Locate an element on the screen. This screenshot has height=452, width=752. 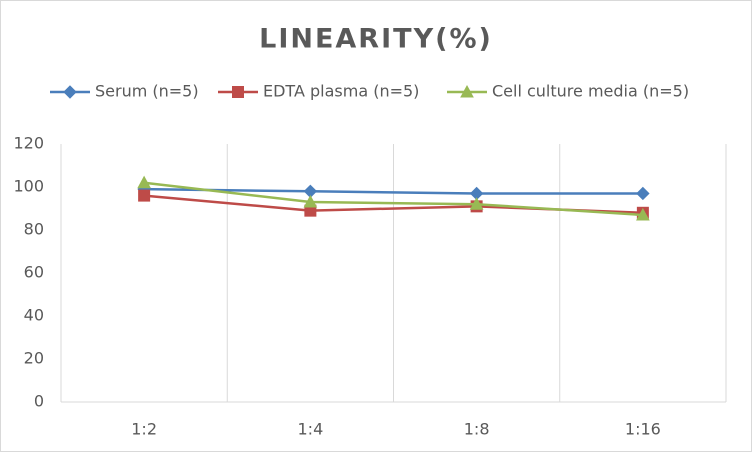
y-tick-label: 80 is located at coordinates (34, 229).